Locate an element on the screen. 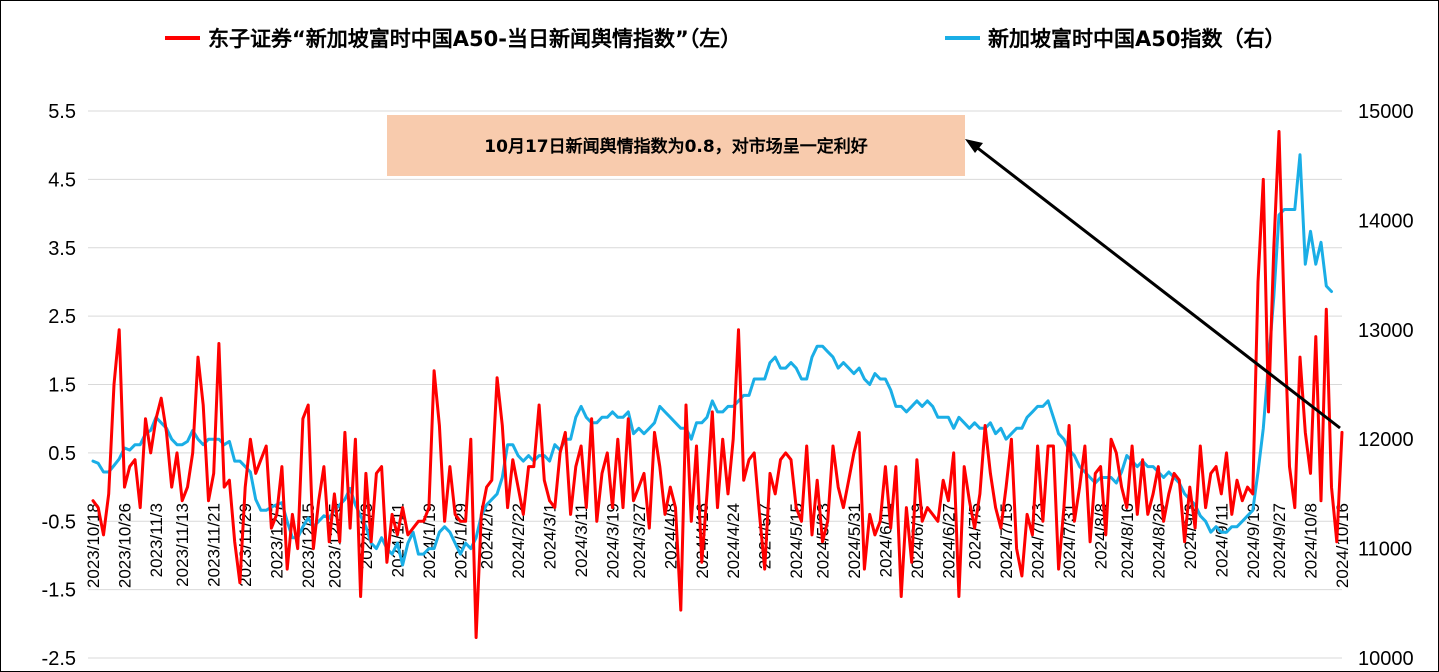 The image size is (1439, 672). right-tick-label: 10000 is located at coordinates (1386, 659).